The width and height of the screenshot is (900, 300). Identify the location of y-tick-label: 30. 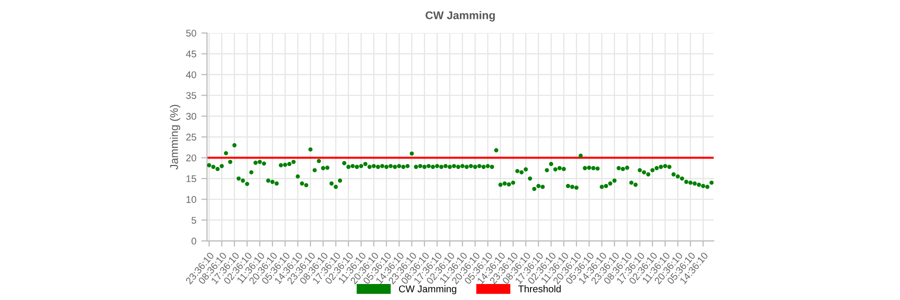
(191, 116).